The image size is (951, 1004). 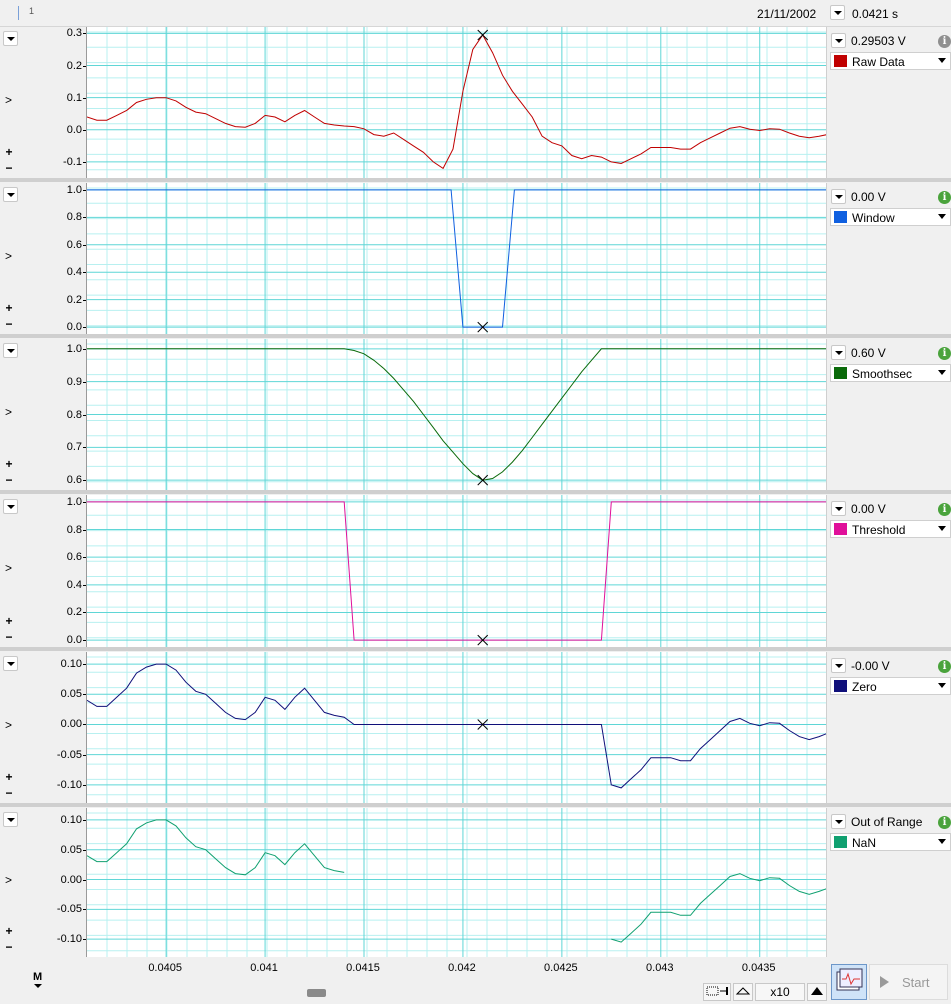 What do you see at coordinates (890, 842) in the screenshot?
I see `channel-name-select: NaN` at bounding box center [890, 842].